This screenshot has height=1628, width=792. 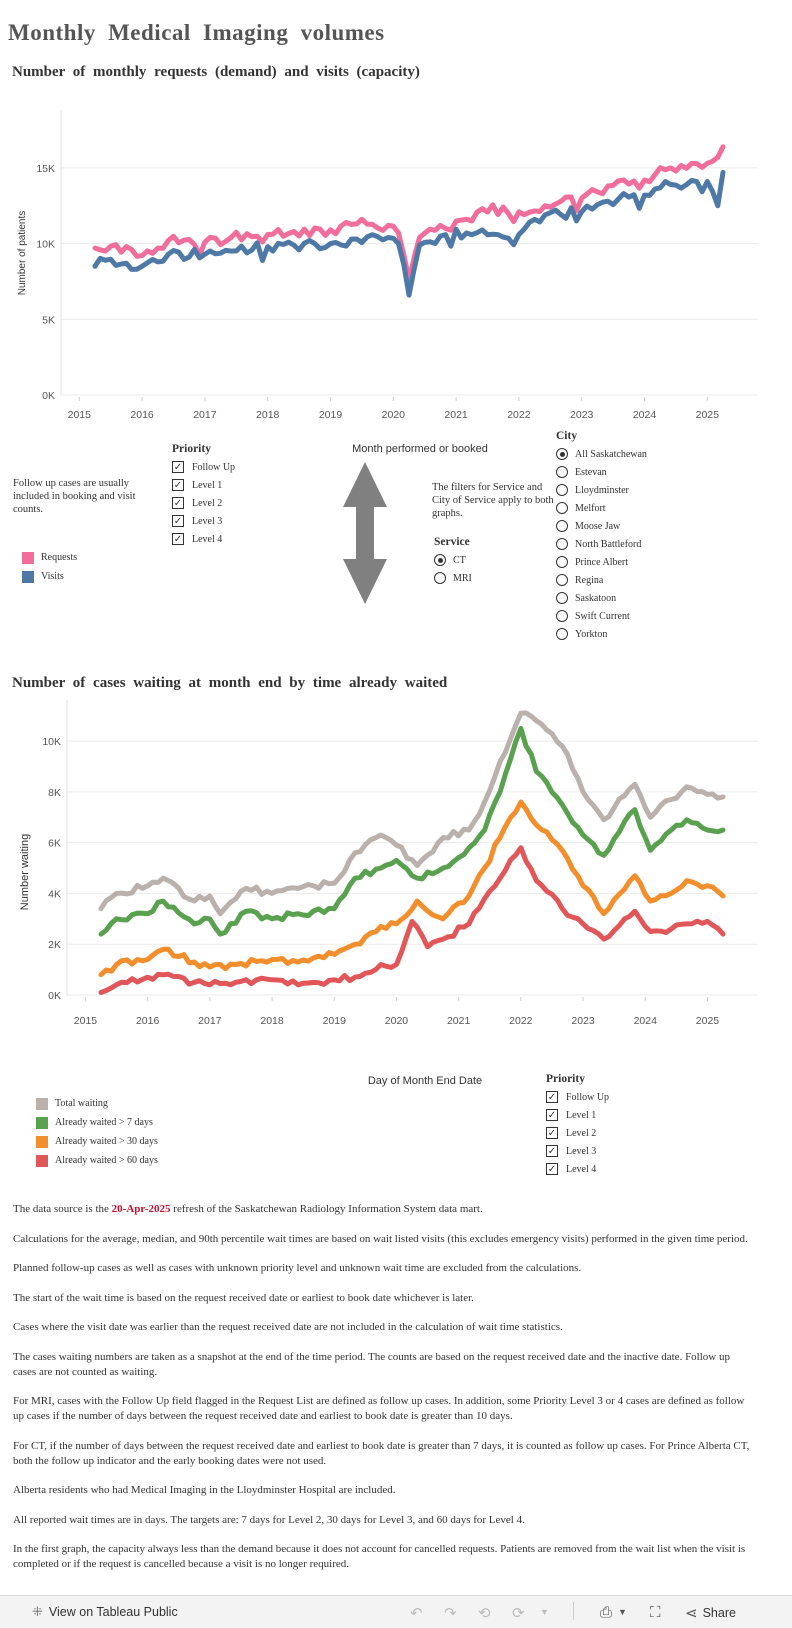 I want to click on redo-icon: ↷, so click(x=450, y=1613).